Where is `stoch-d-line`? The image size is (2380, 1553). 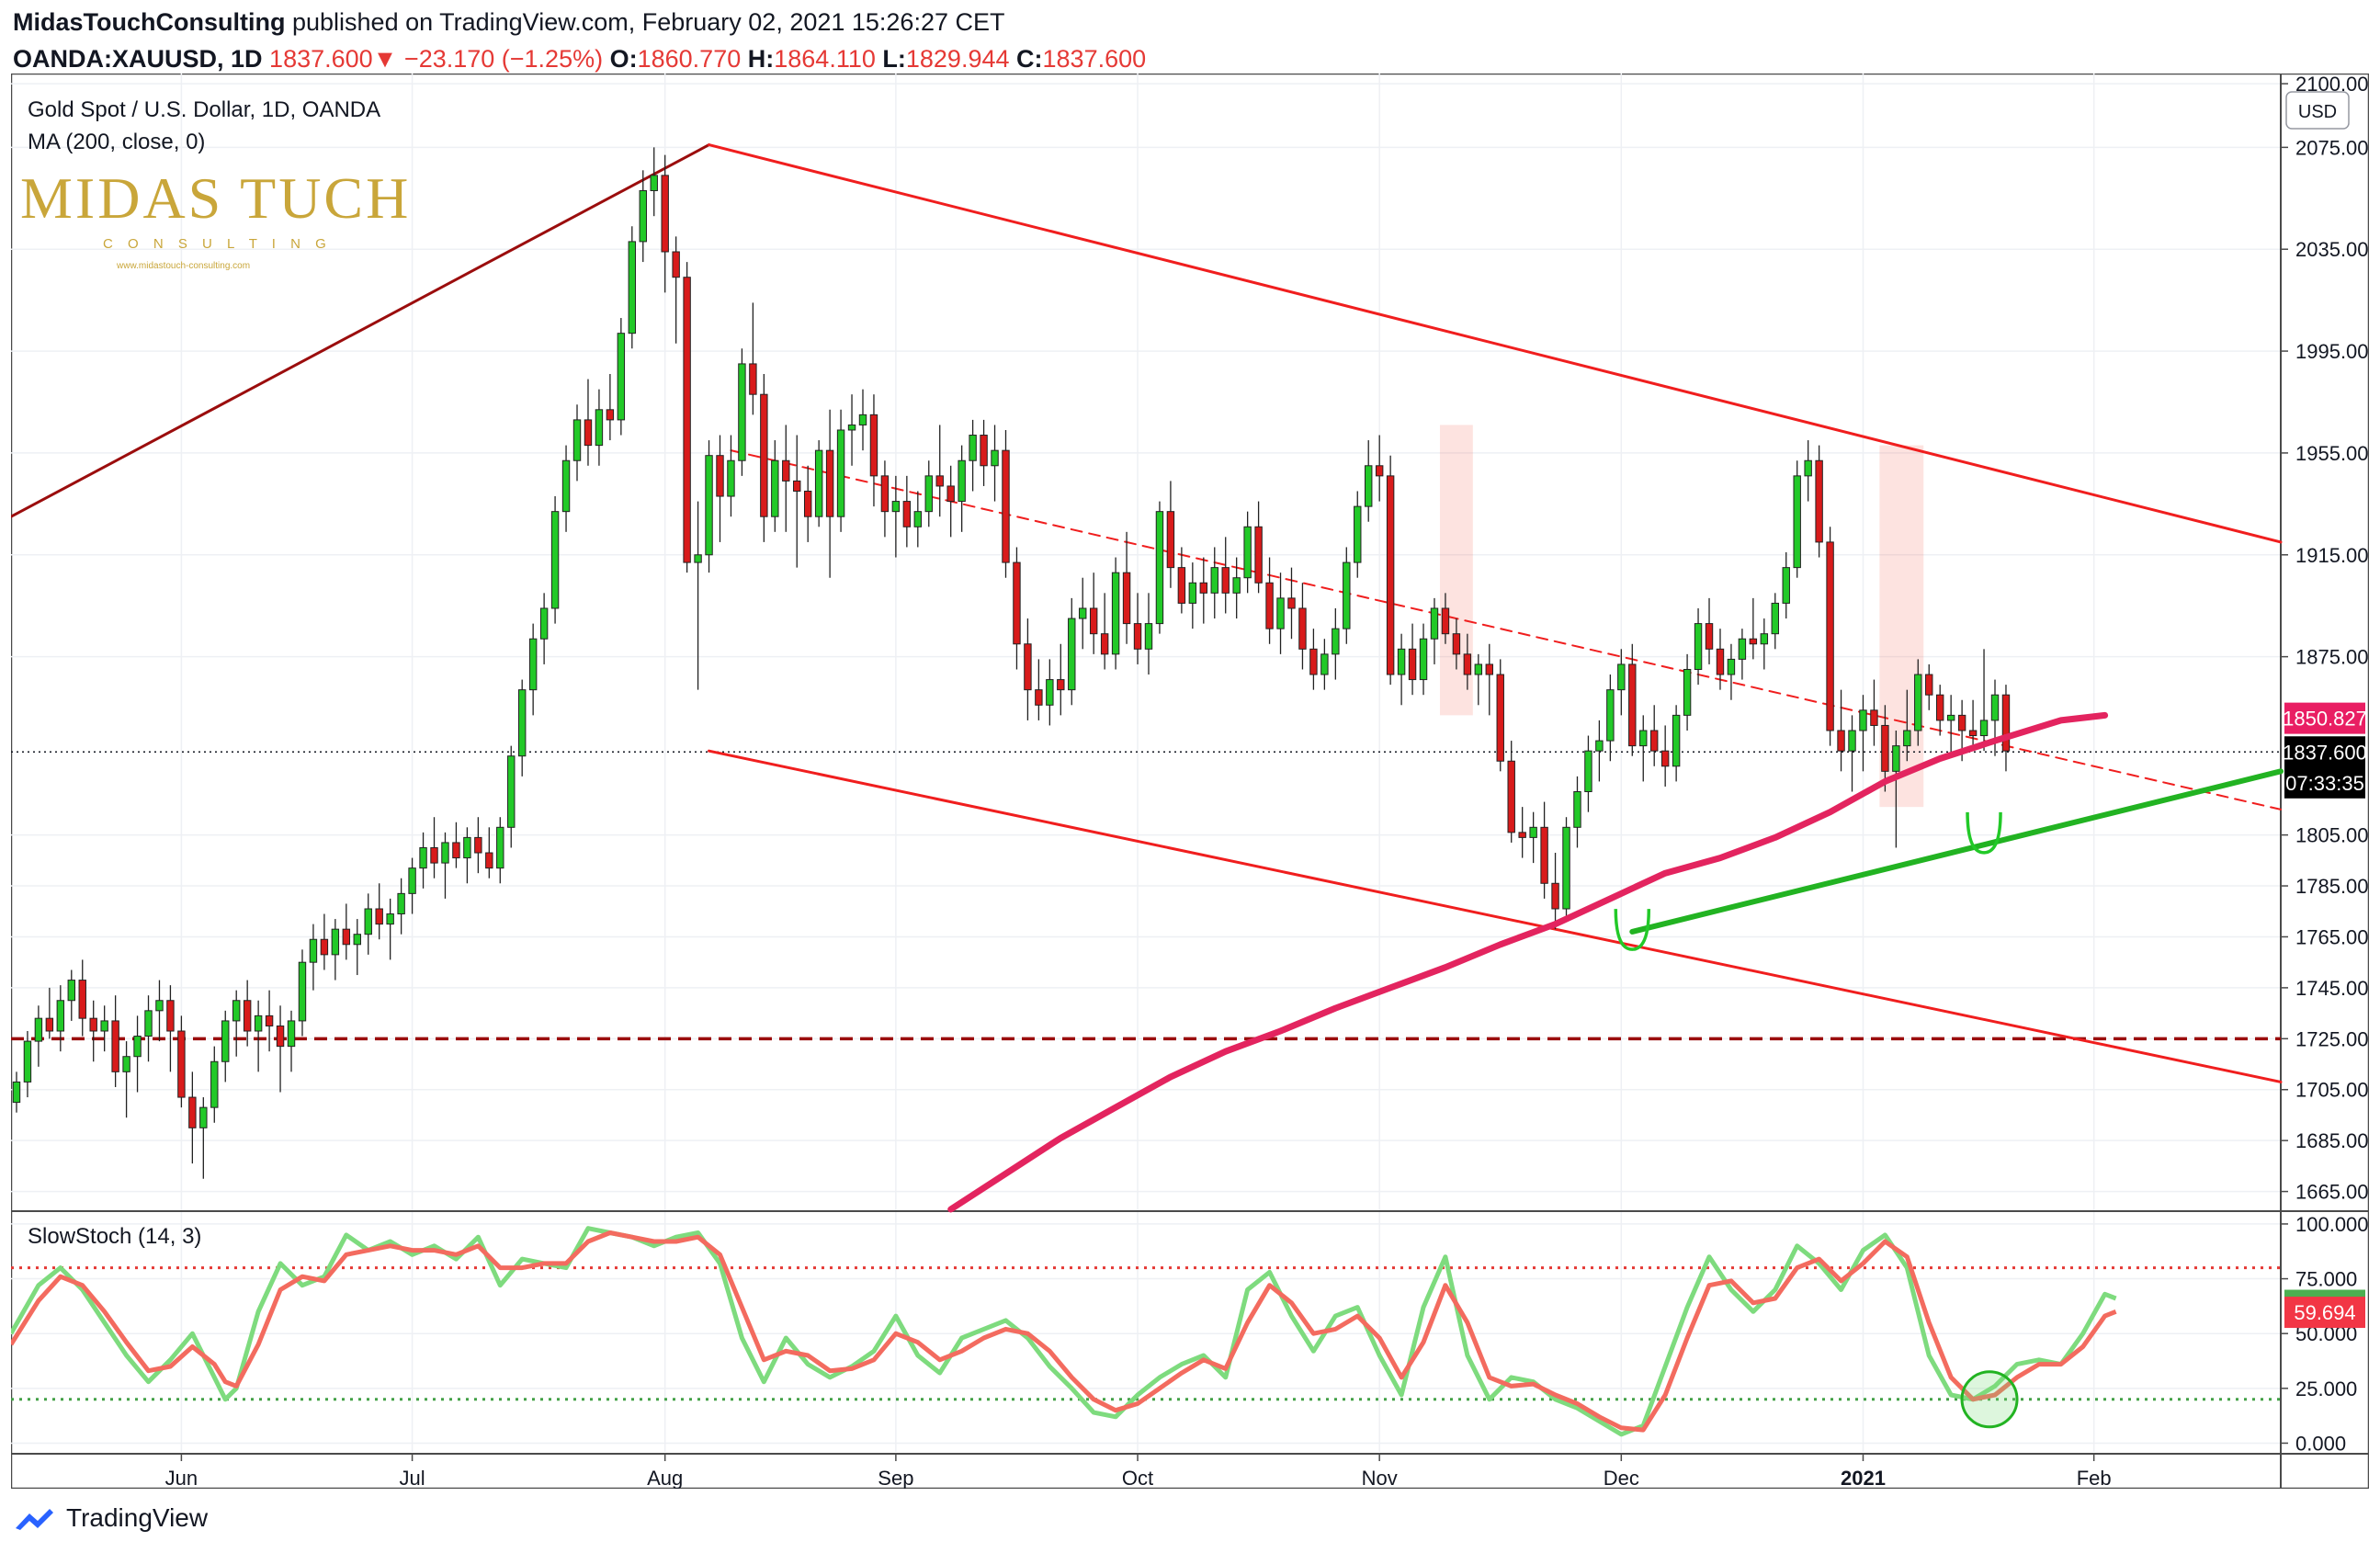 stoch-d-line is located at coordinates (1062, 1331).